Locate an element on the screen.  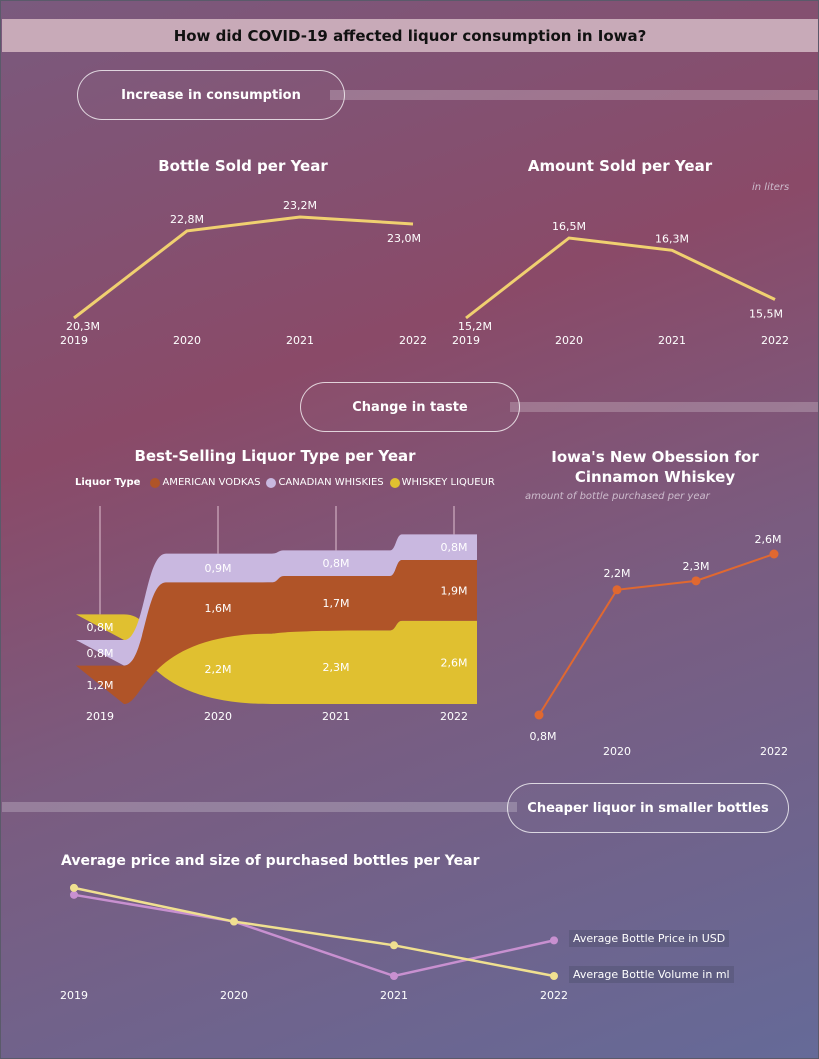
ribbon-canadian-whiskies is located at coordinates (276, 600).